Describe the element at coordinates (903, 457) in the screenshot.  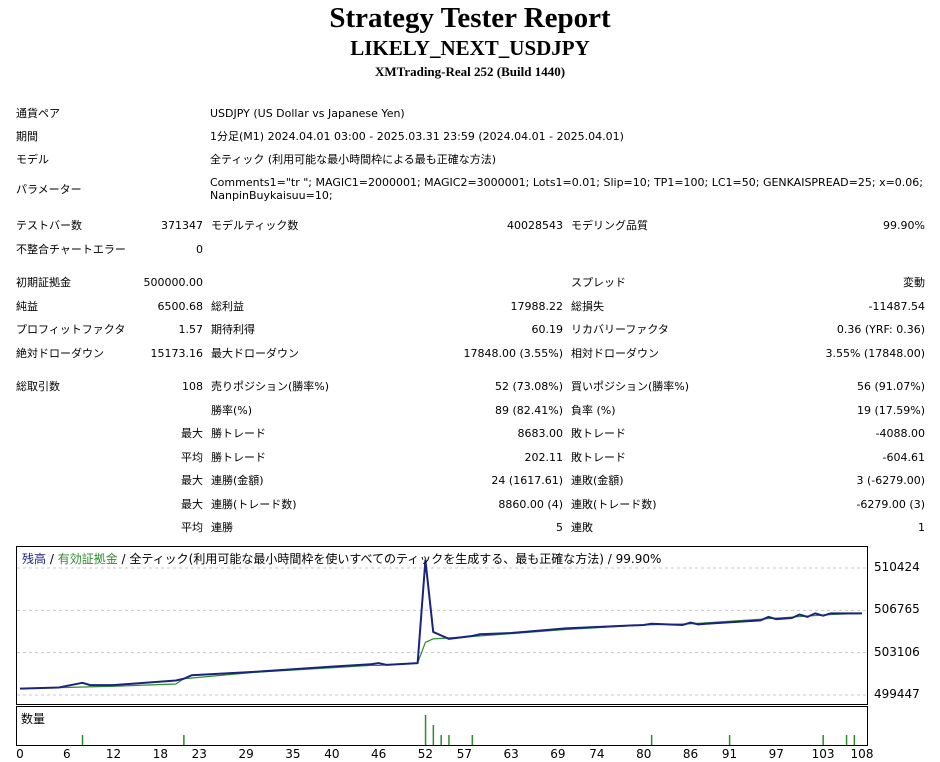
I see `avg-loss-value: -604.61` at that location.